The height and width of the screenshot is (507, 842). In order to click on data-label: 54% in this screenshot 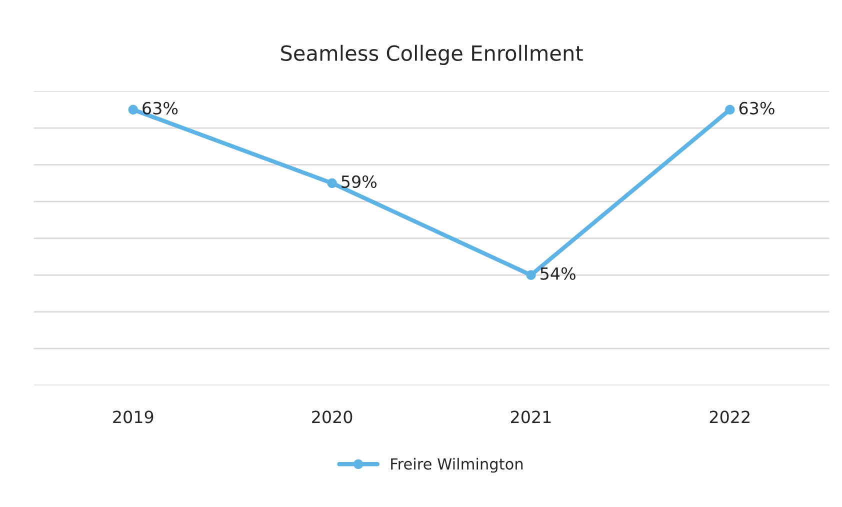, I will do `click(558, 273)`.